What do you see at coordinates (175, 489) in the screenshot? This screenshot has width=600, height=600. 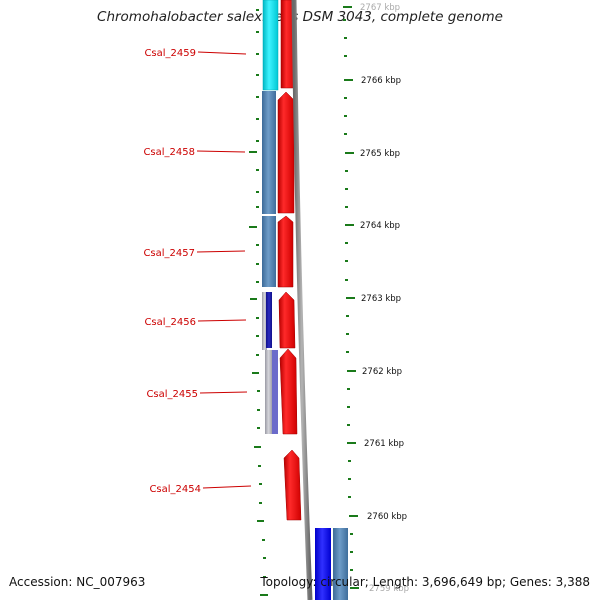 I see `gene-label-csal-2454: Csal_2454` at bounding box center [175, 489].